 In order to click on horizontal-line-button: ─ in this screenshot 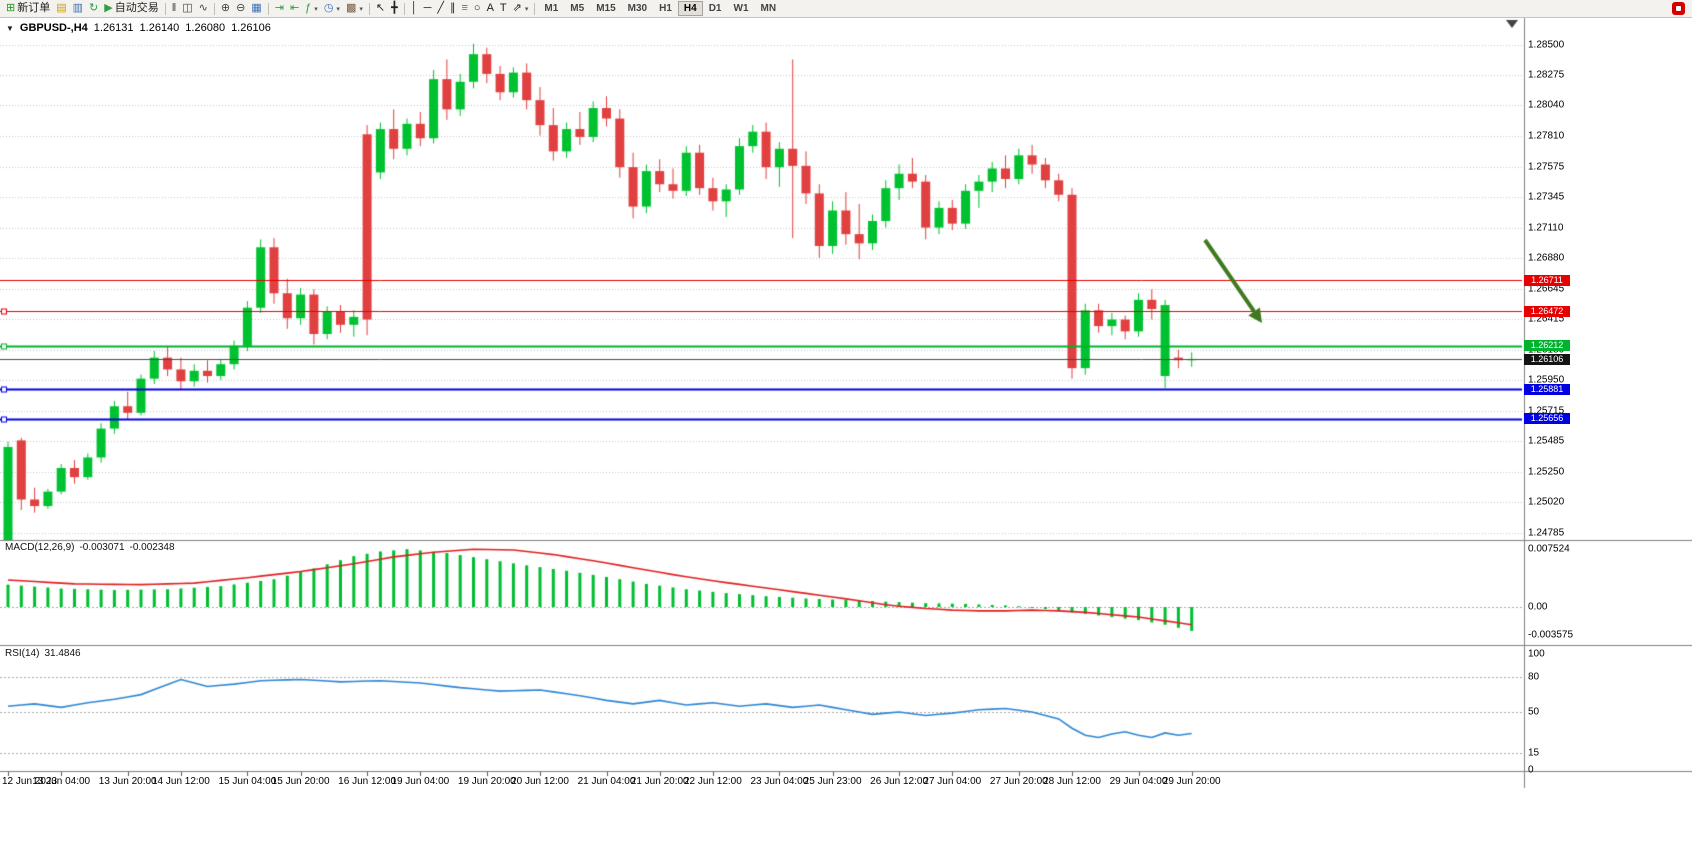, I will do `click(428, 8)`.